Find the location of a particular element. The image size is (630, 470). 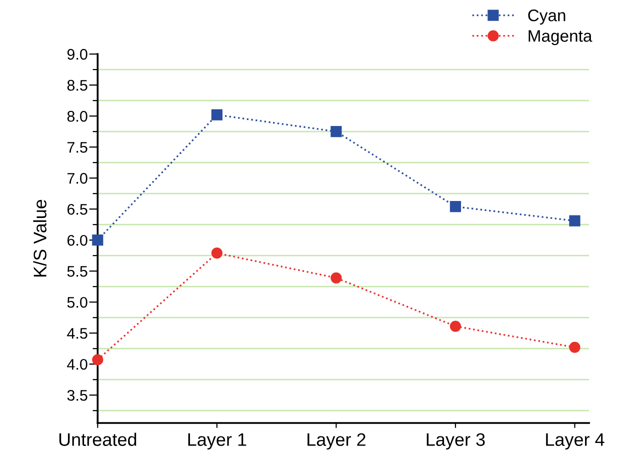

x-tick-label: Layer 4 is located at coordinates (575, 441).